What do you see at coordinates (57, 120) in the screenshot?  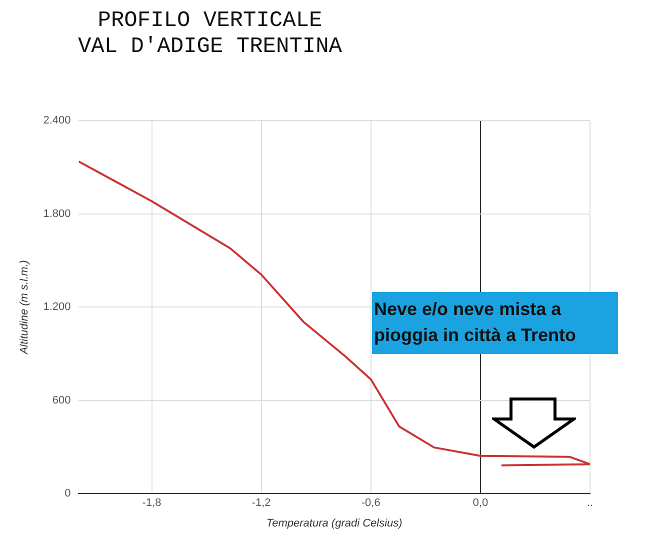 I see `y-tick-label: 2.400` at bounding box center [57, 120].